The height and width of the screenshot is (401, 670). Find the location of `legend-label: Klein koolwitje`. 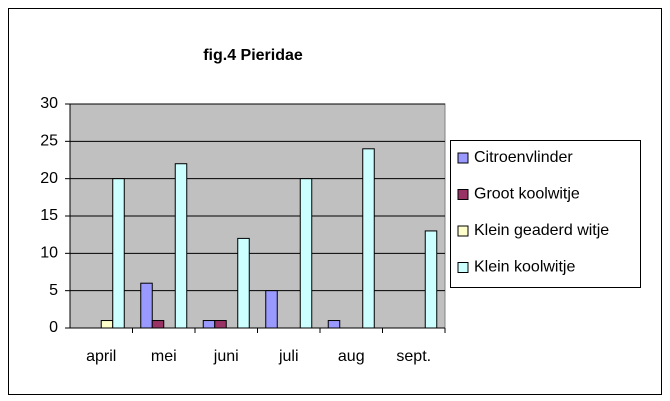

legend-label: Klein koolwitje is located at coordinates (524, 267).